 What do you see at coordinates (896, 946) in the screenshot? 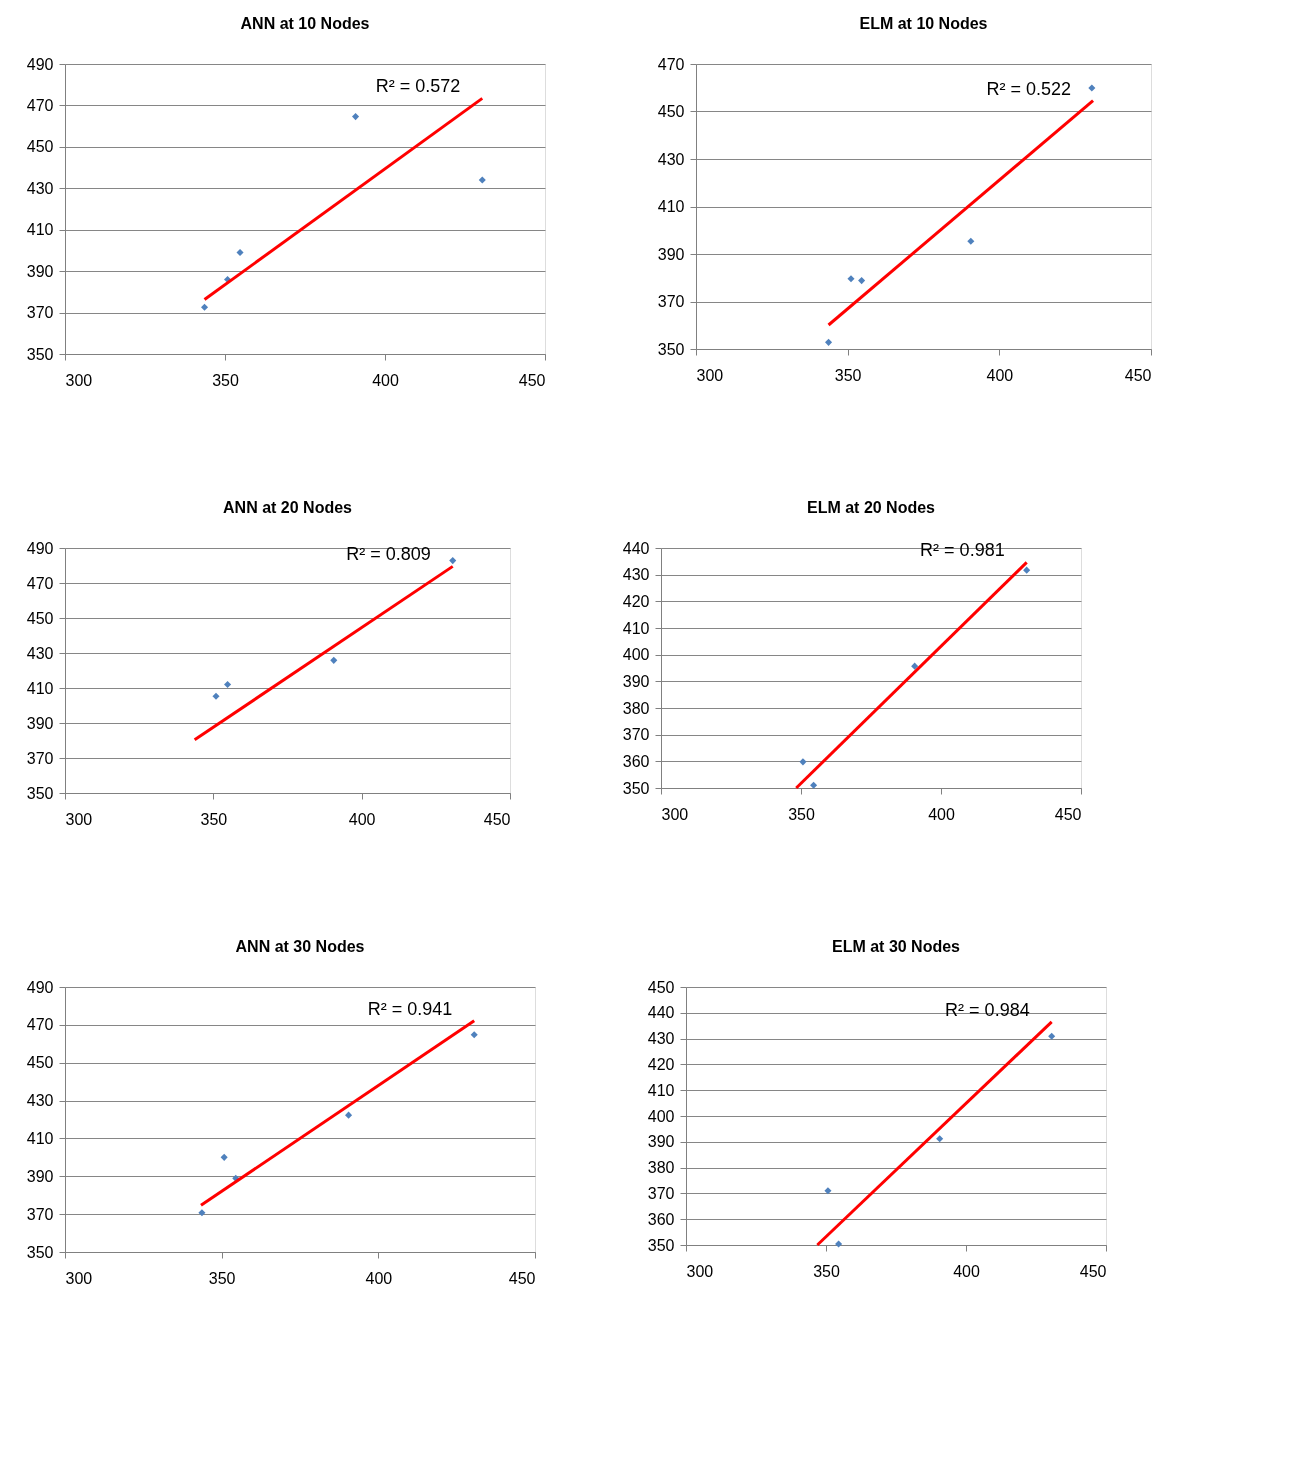
I see `chart-title: ELM at 30 Nodes` at bounding box center [896, 946].